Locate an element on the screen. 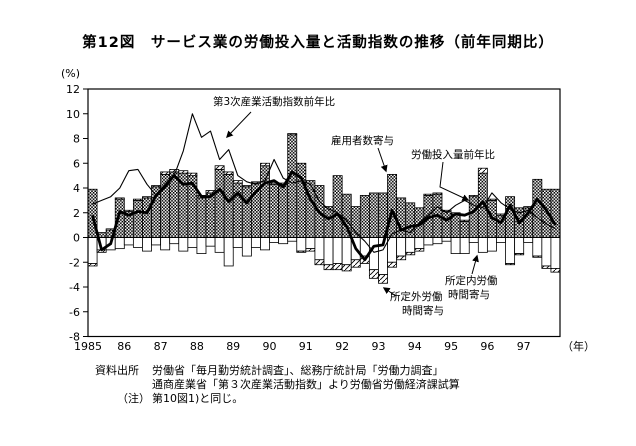 Image resolution: width=636 pixels, height=446 pixels. y-tick-label: 8 is located at coordinates (76, 139).